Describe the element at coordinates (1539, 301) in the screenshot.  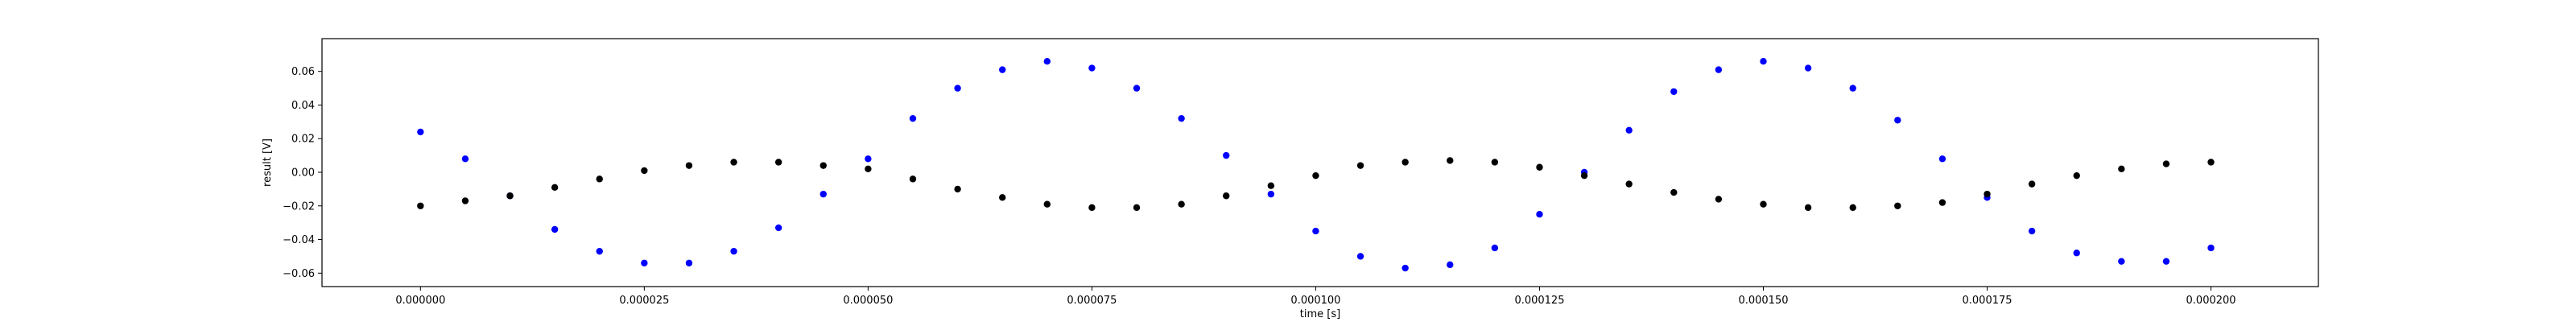
I see `x-tick-label: 0.000125` at that location.